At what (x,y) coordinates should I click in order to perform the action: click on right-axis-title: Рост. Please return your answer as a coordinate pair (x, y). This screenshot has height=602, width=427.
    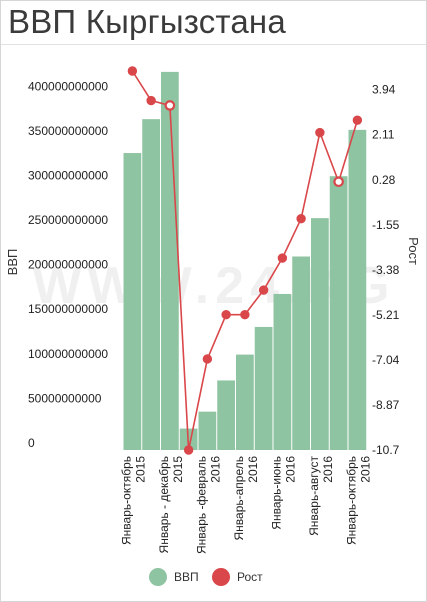
    Looking at the image, I should click on (413, 251).